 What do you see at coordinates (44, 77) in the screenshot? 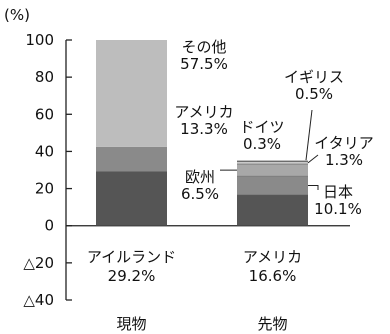
I see `y-tick-label: 80` at bounding box center [44, 77].